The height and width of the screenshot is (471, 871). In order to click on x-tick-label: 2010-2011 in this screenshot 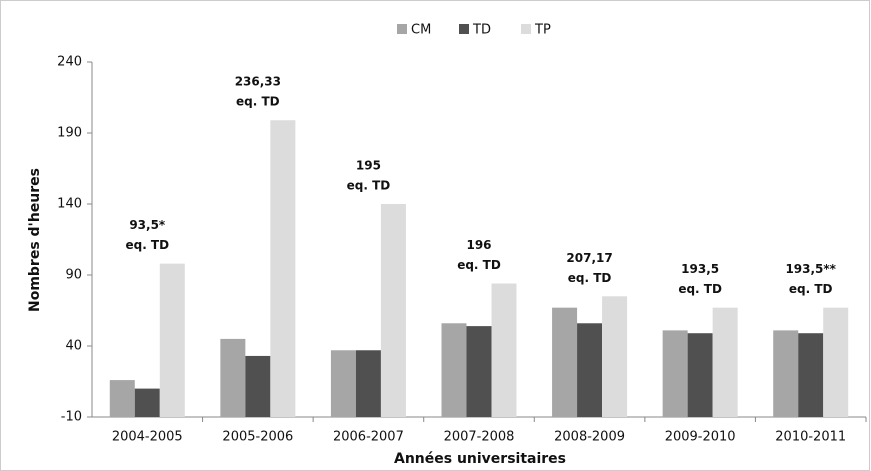, I will do `click(810, 437)`.